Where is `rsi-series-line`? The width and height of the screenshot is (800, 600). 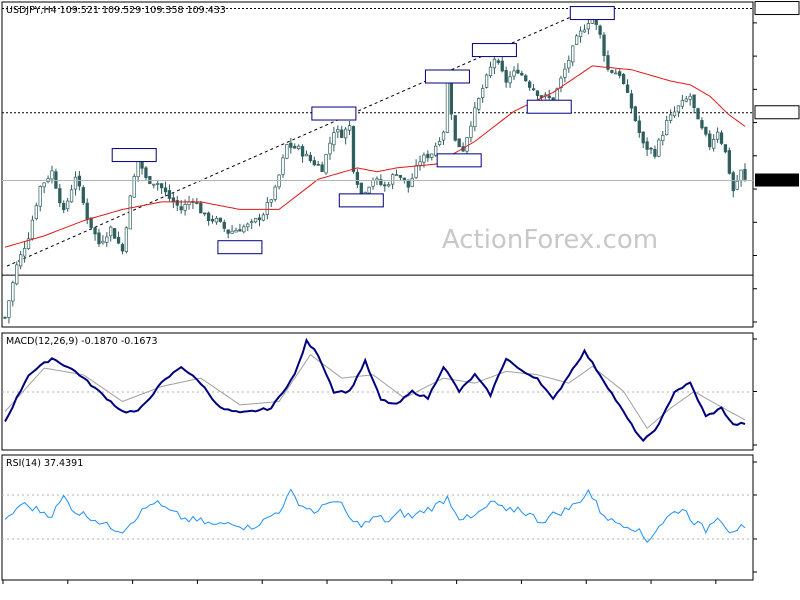 rsi-series-line is located at coordinates (375, 515).